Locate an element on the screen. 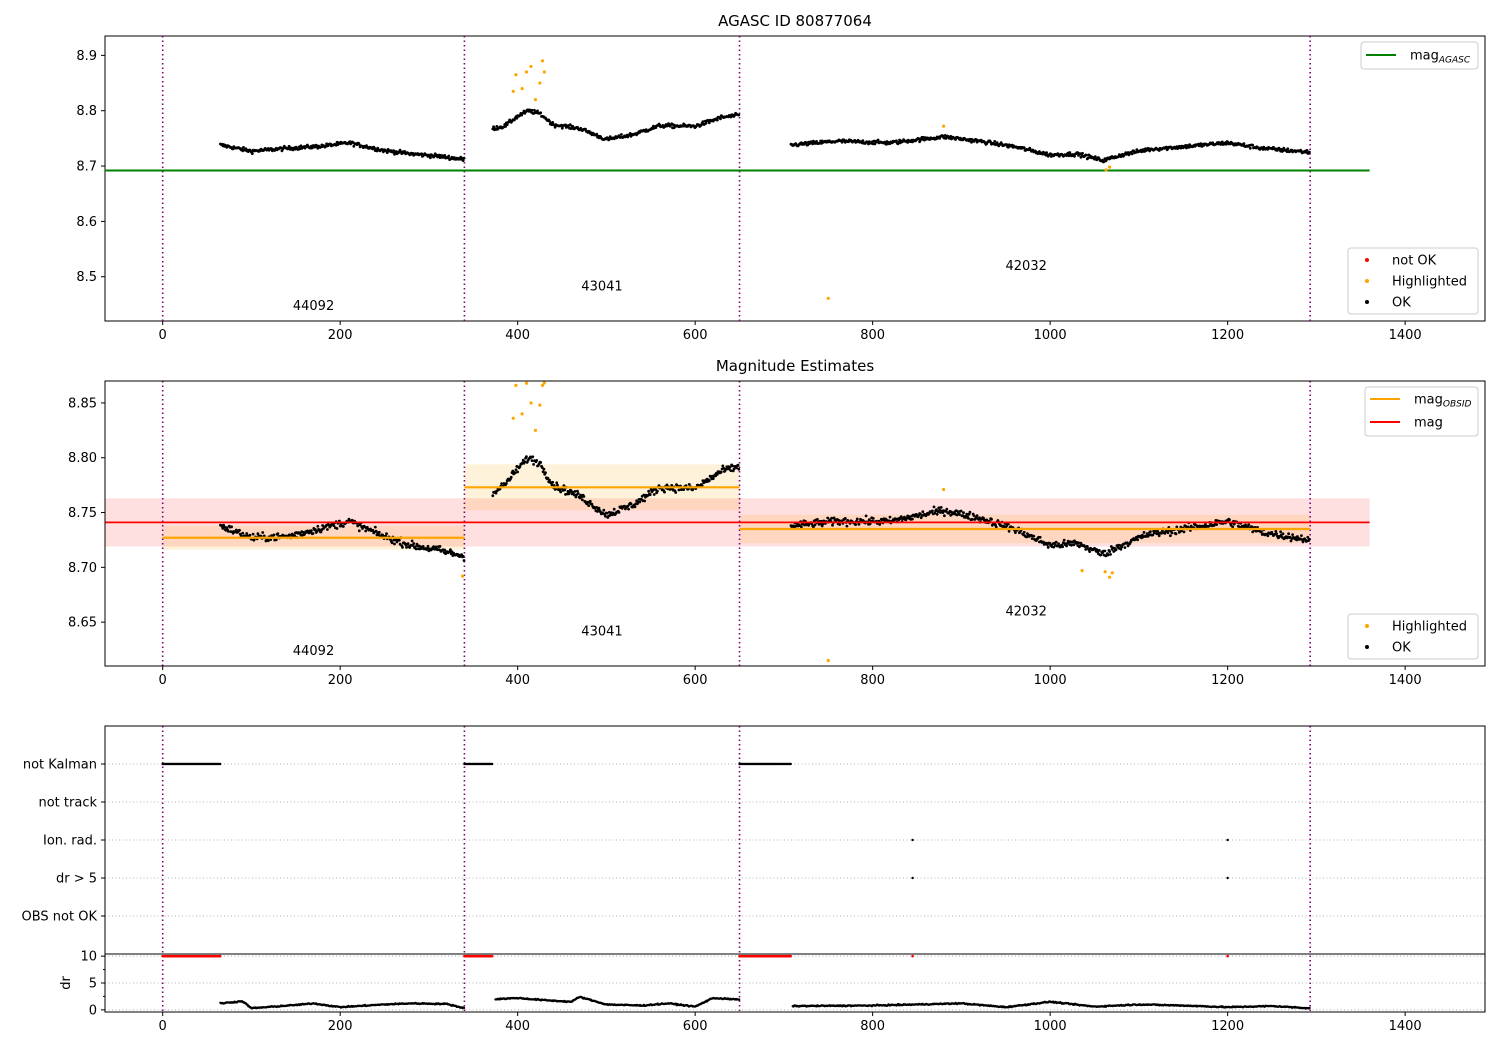 The width and height of the screenshot is (1500, 1050). panel2-title: Magnitude Estimates is located at coordinates (795, 366).